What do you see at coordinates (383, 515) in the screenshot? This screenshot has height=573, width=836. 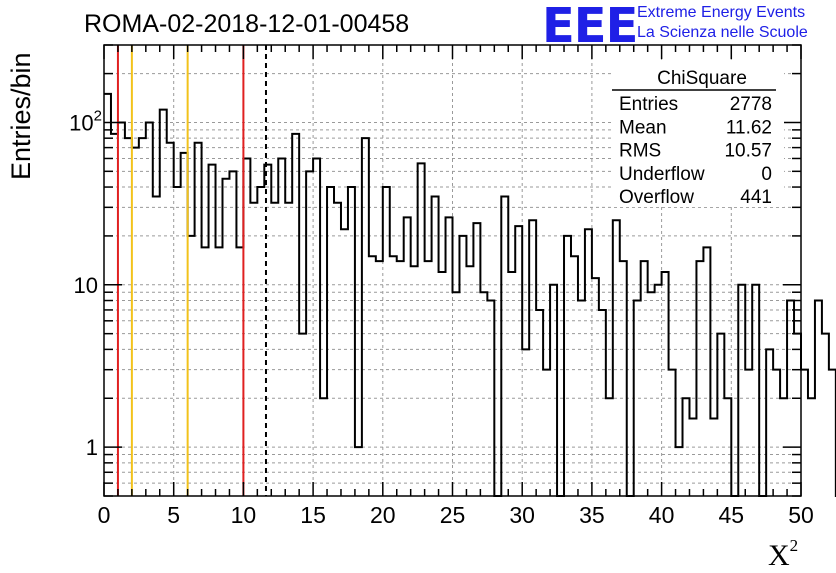 I see `x-tick-label: 20` at bounding box center [383, 515].